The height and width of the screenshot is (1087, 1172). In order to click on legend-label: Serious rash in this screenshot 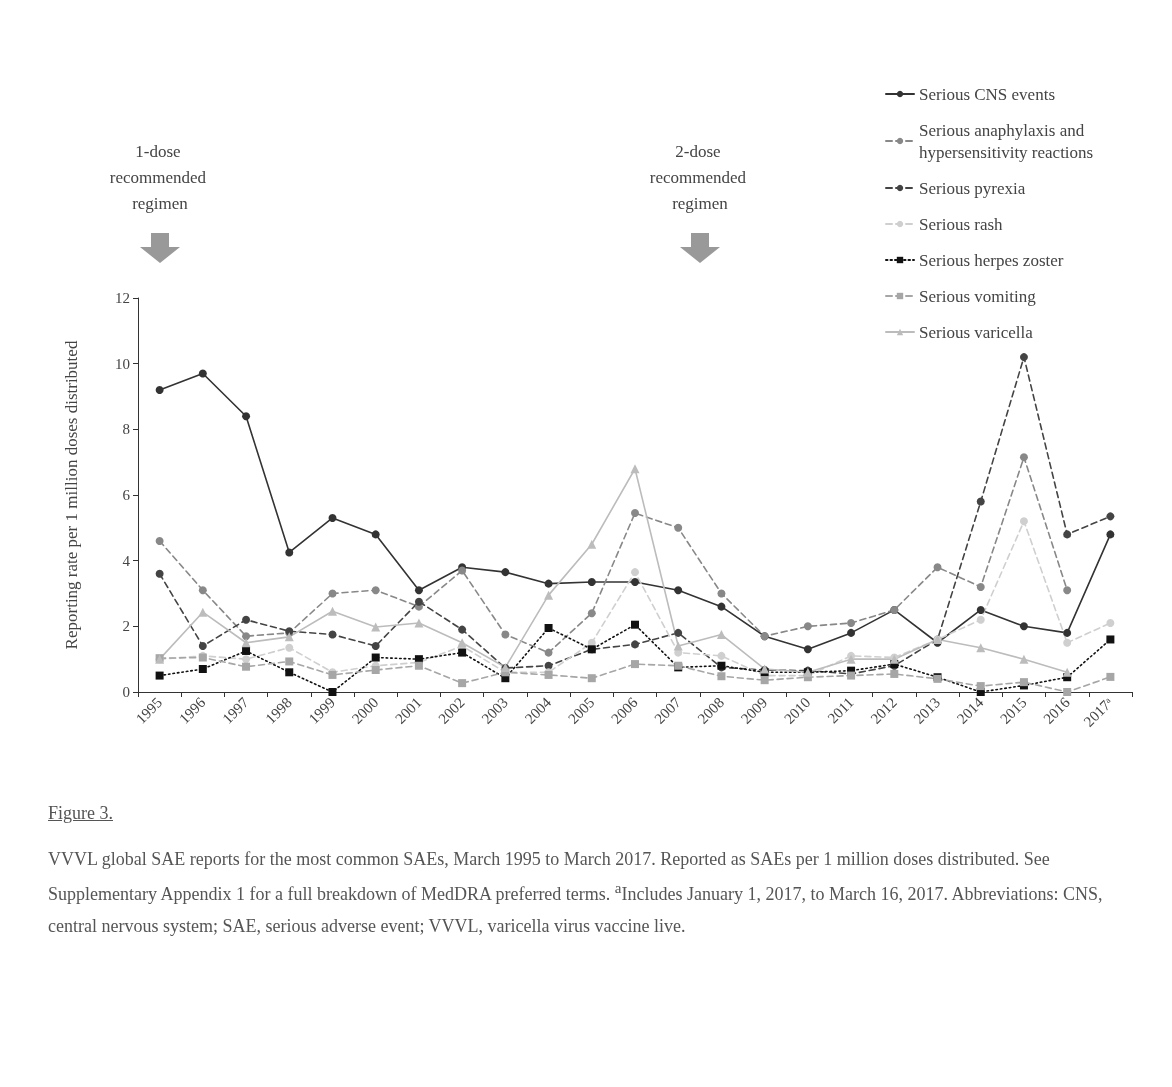, I will do `click(961, 224)`.